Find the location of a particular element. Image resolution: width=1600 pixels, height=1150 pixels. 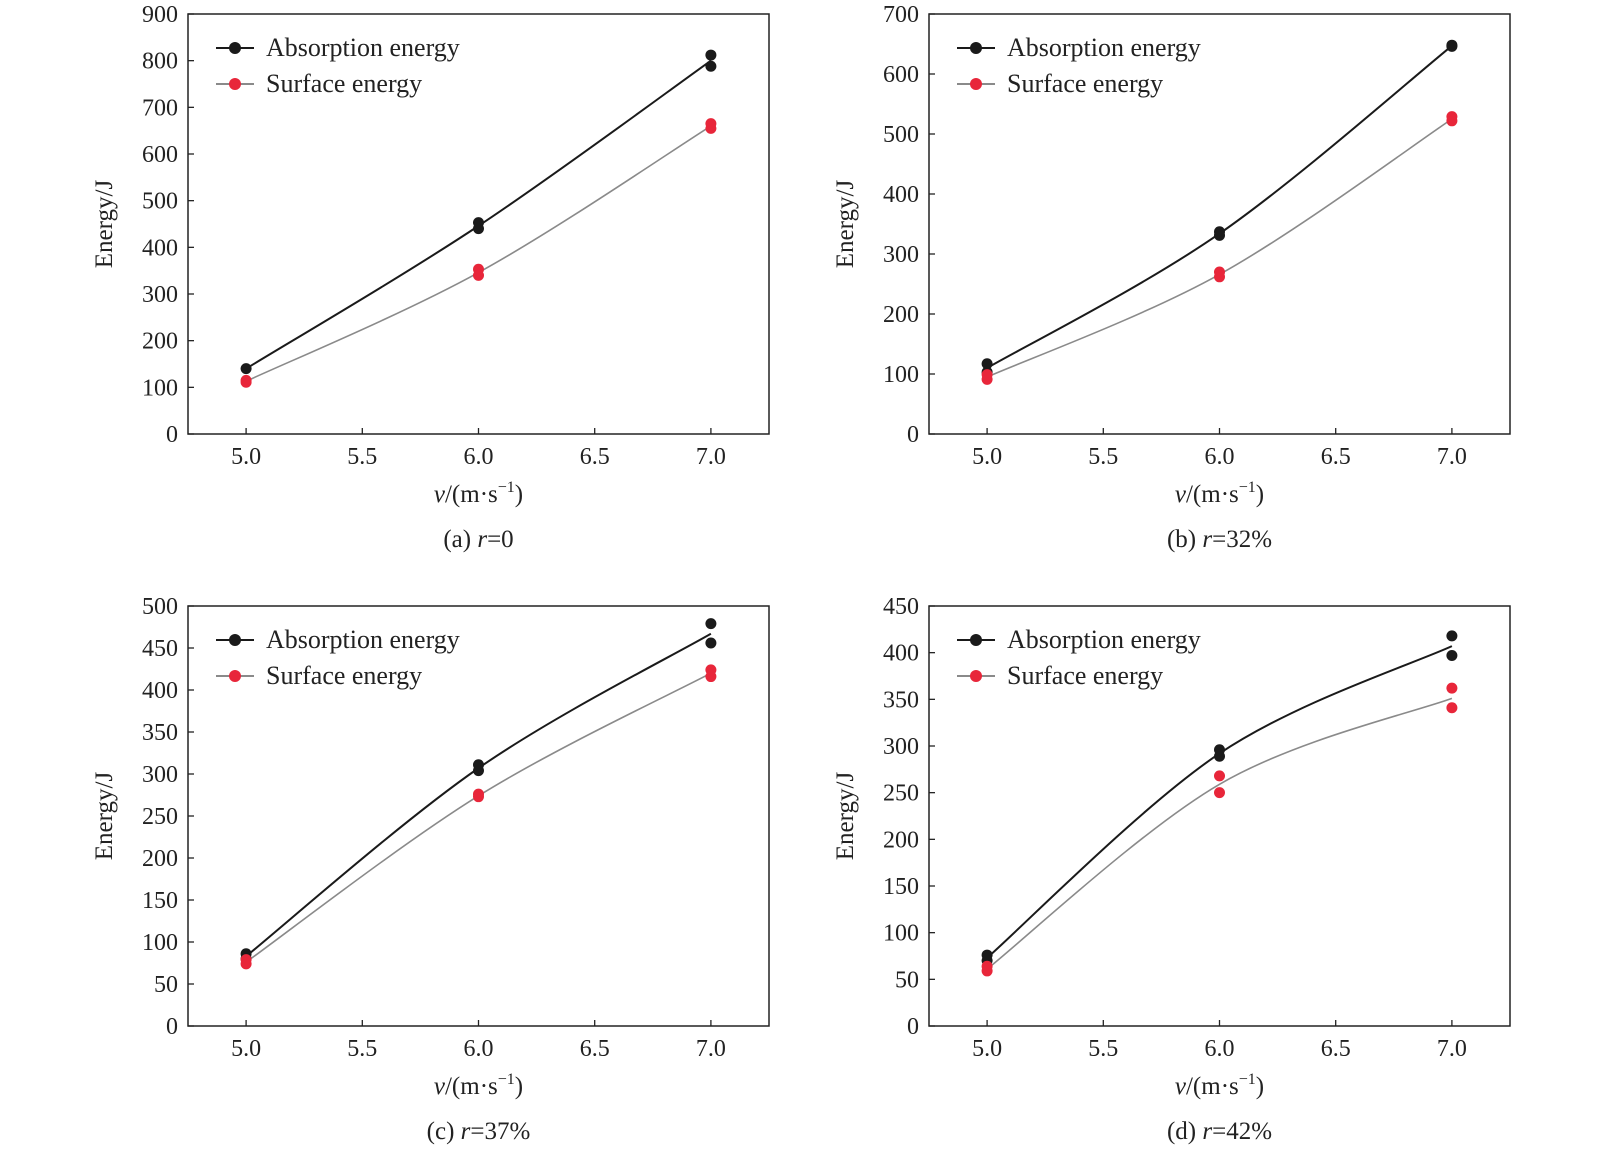

panel-caption-suffix: =32% is located at coordinates (1242, 539).